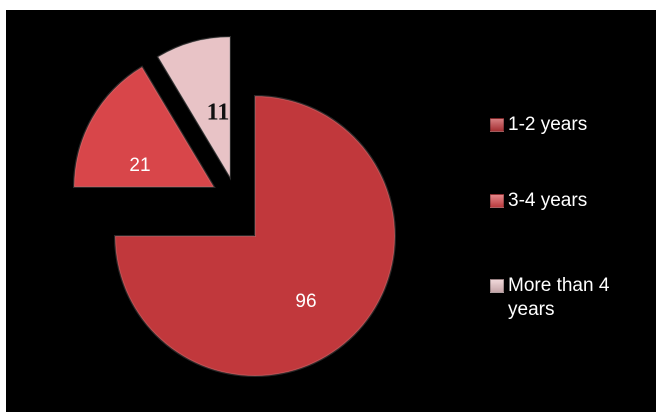 This screenshot has height=419, width=661. I want to click on data-label-3-4-years: 21, so click(139, 165).